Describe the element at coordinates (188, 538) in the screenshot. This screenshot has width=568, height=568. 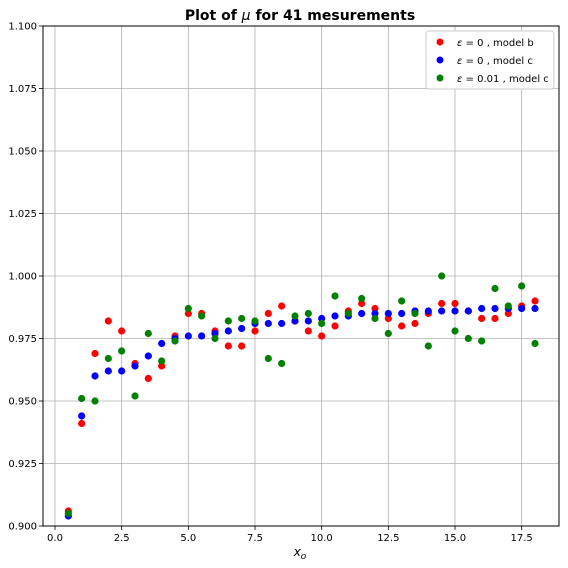
I see `x-tick-label: 5.0` at that location.